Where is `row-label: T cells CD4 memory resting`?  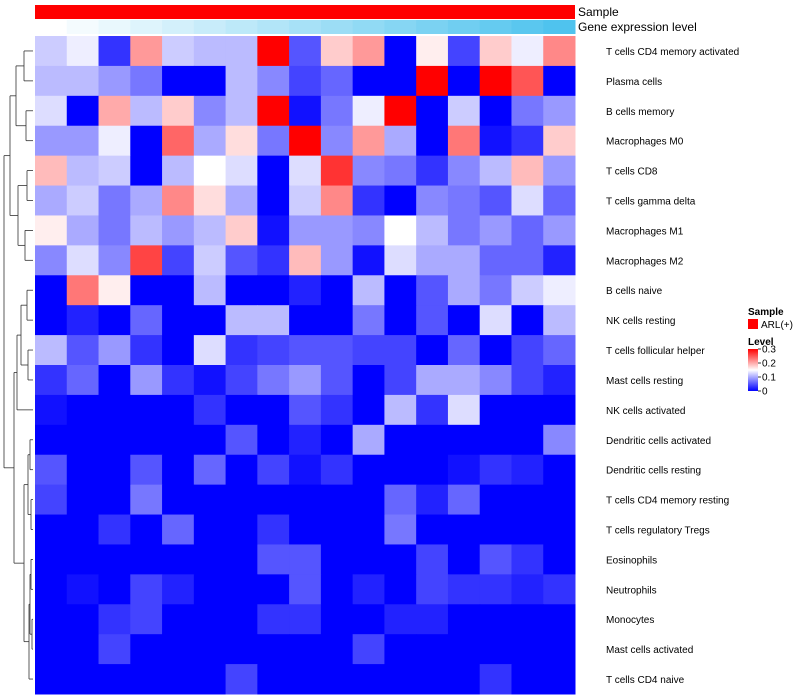 row-label: T cells CD4 memory resting is located at coordinates (667, 501).